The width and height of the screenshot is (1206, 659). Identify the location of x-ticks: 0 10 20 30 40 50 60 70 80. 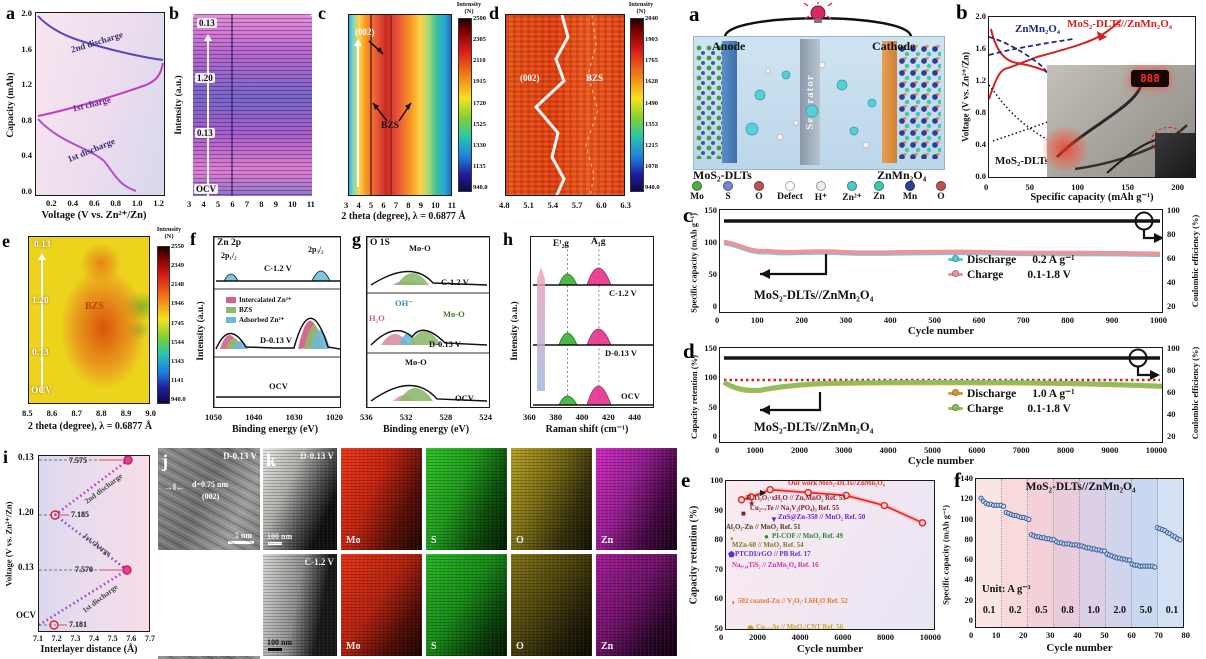
(1079, 635).